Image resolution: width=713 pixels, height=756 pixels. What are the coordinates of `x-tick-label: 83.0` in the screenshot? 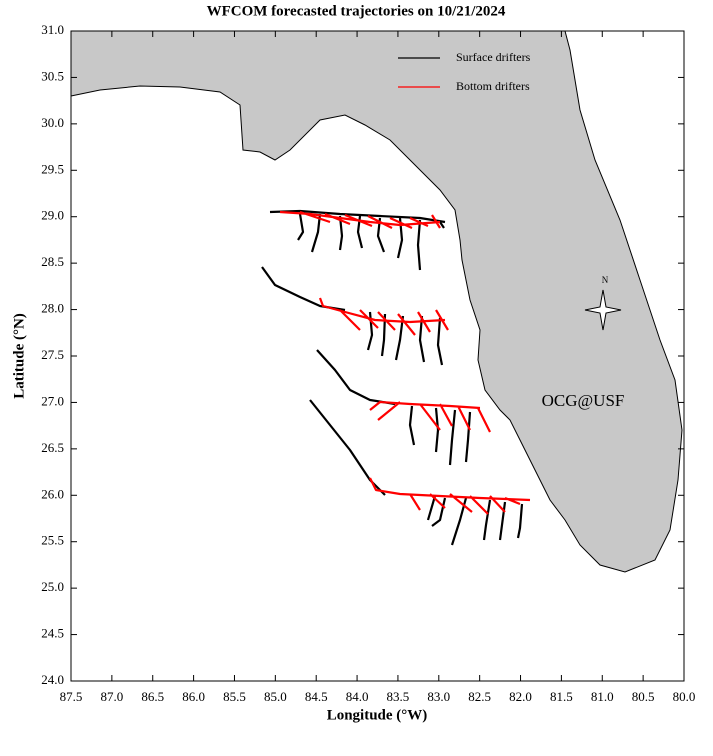 It's located at (438, 696).